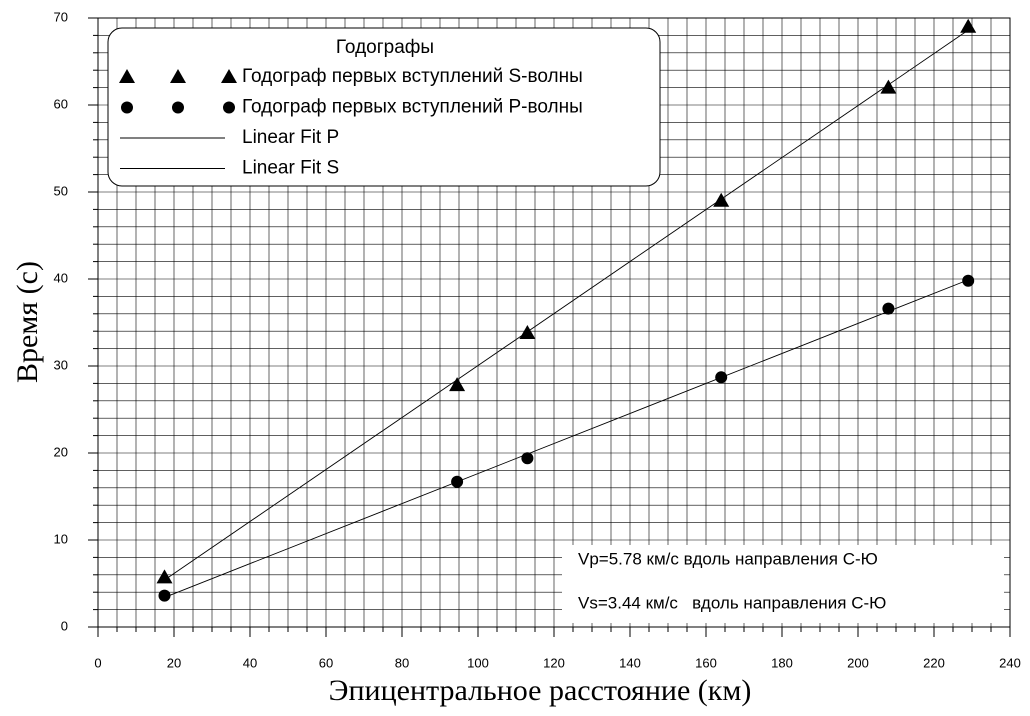  I want to click on y-axis-title: Время (с), so click(27, 322).